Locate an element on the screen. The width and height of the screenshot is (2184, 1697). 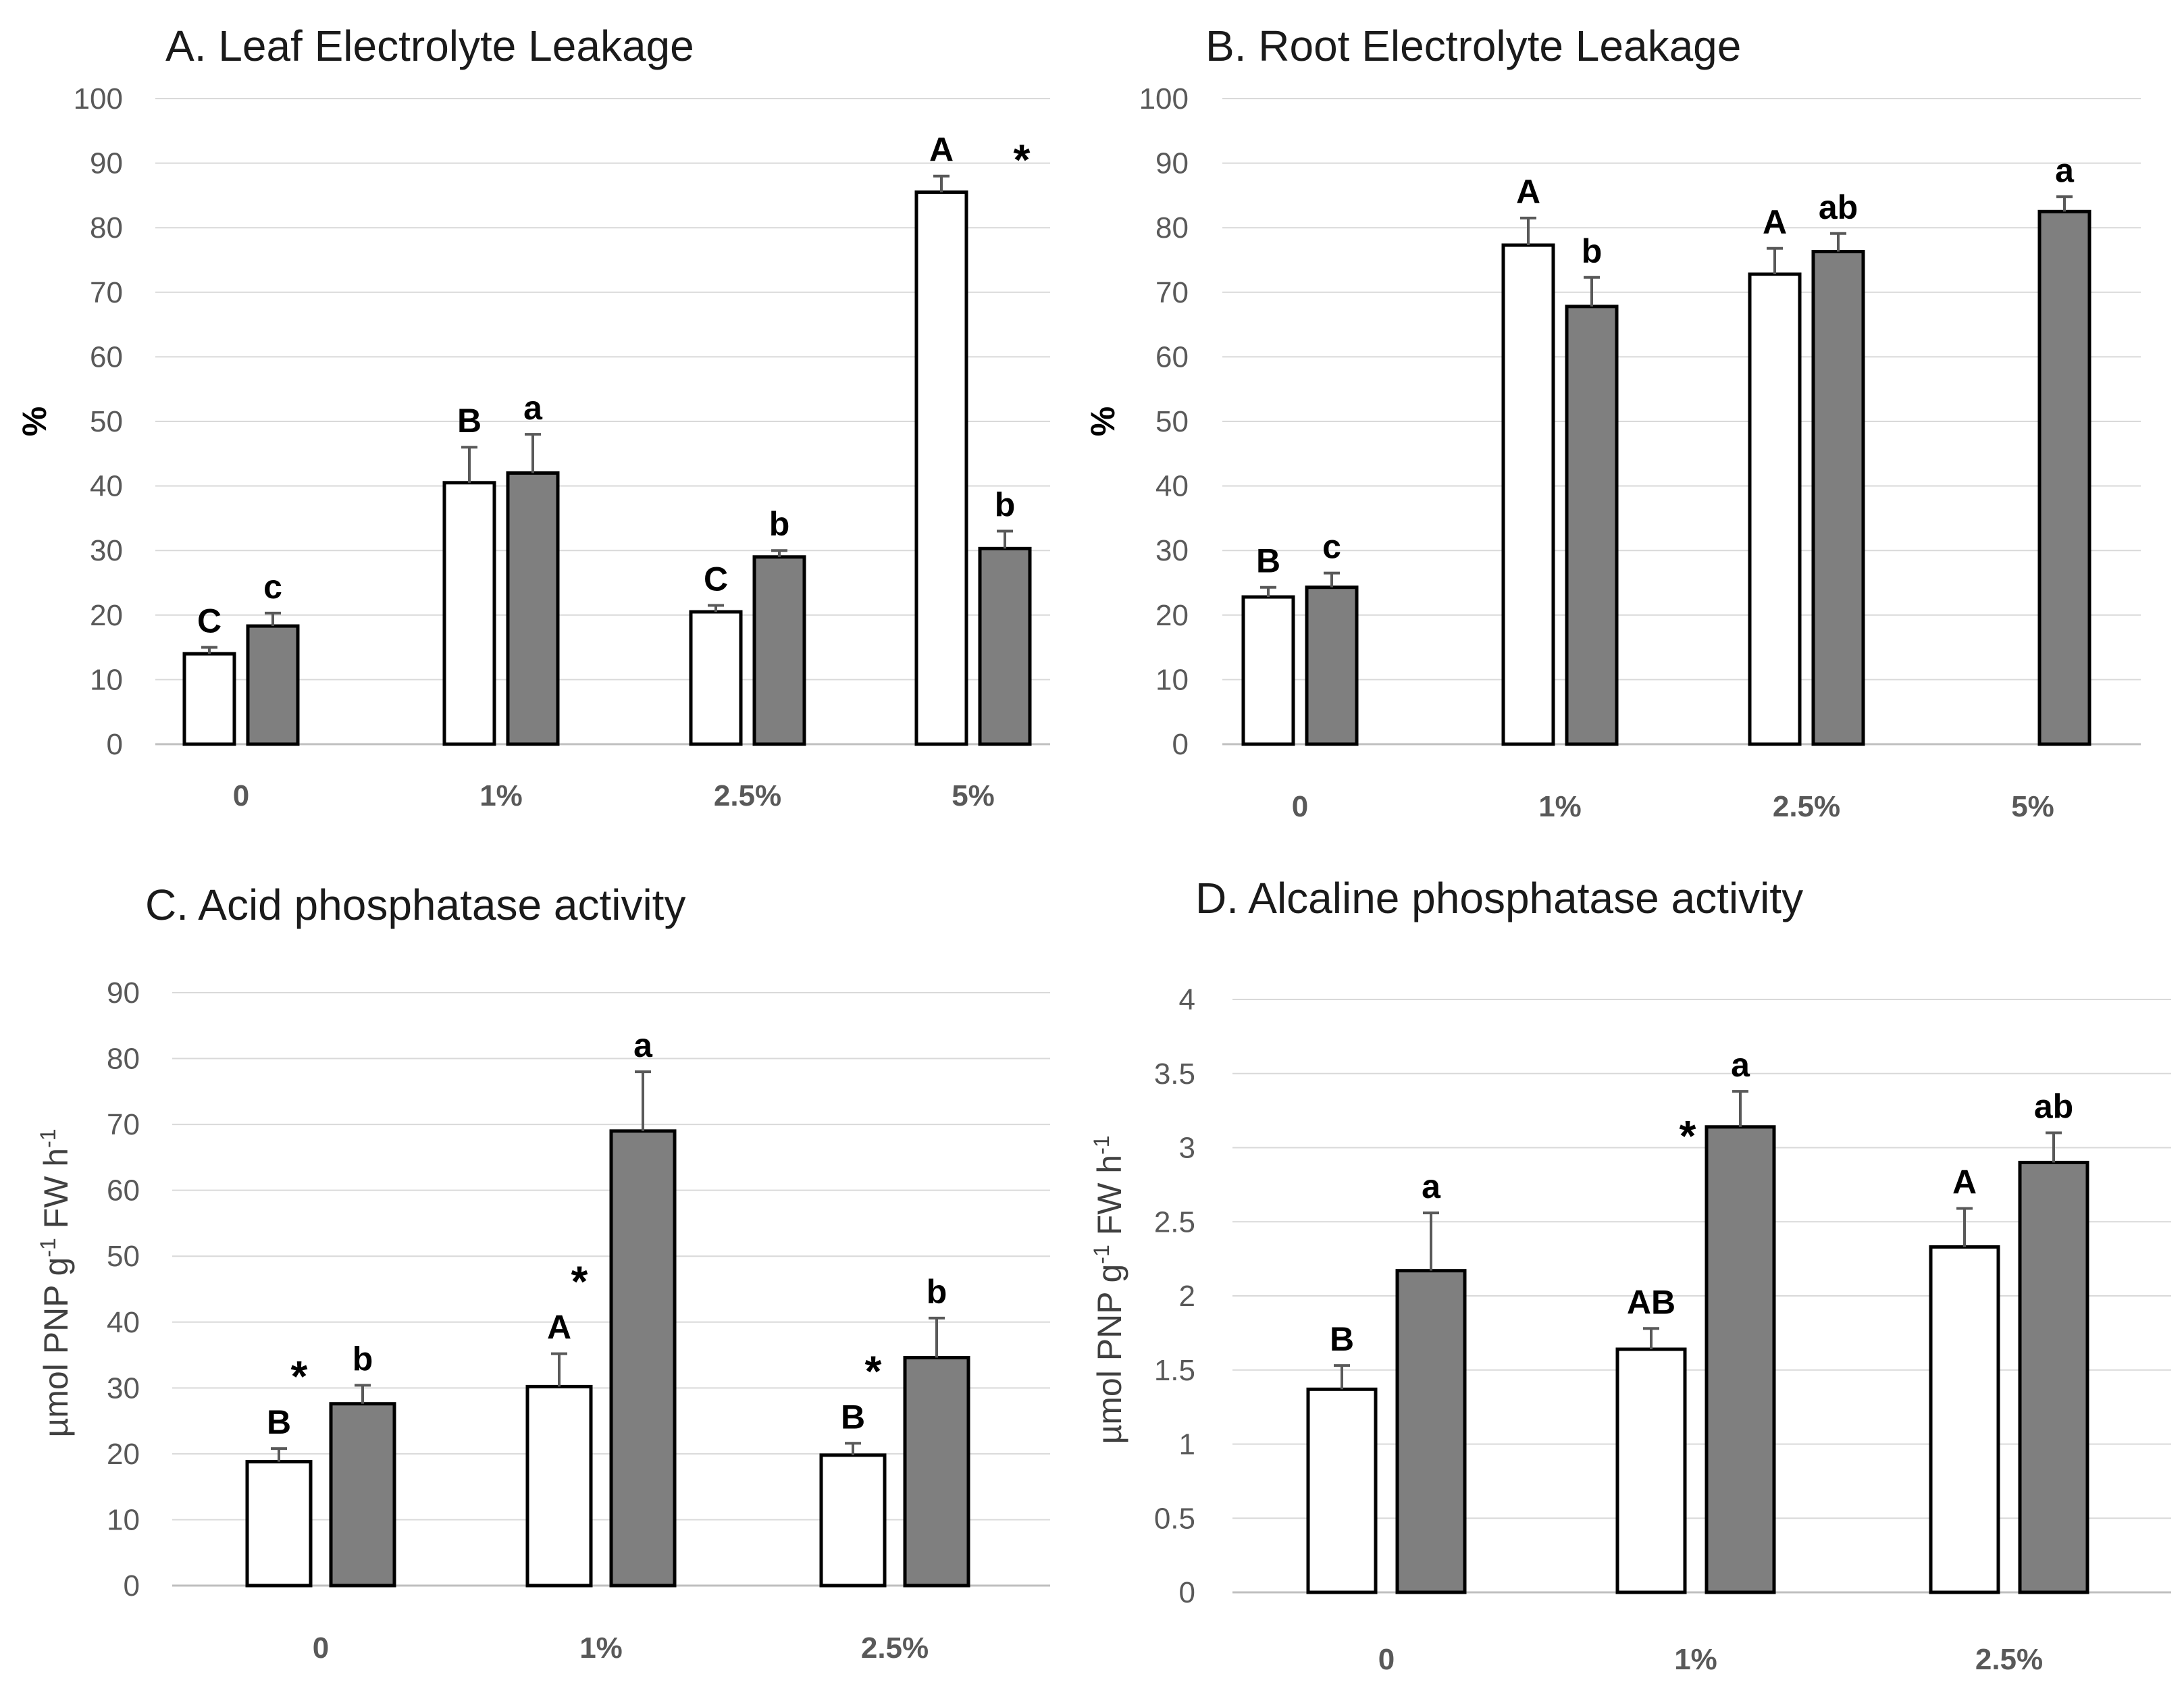
chart-title: A. Leaf Electrolyte Leakage is located at coordinates (429, 46).